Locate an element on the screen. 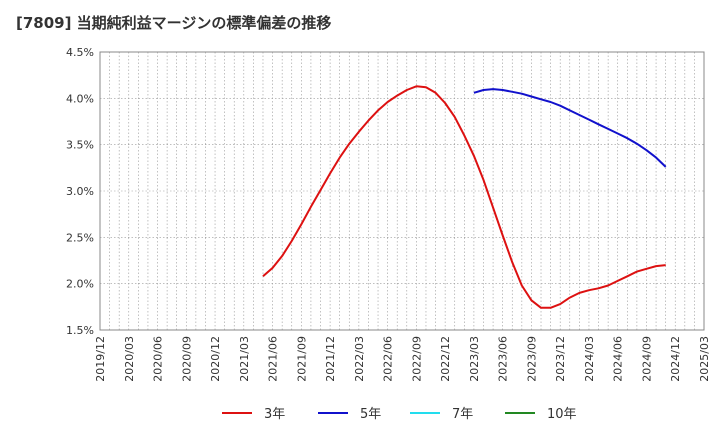 The image size is (720, 440). x-tick-label: 2022/03 is located at coordinates (359, 359).